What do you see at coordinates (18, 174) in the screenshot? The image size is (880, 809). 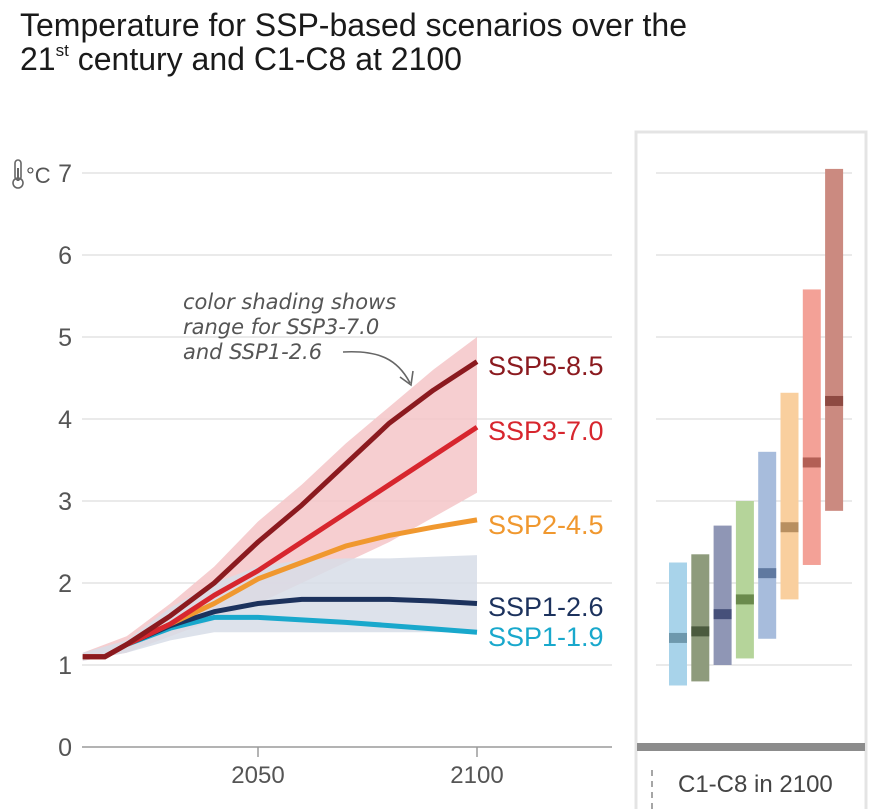 I see `thermometer-icon` at bounding box center [18, 174].